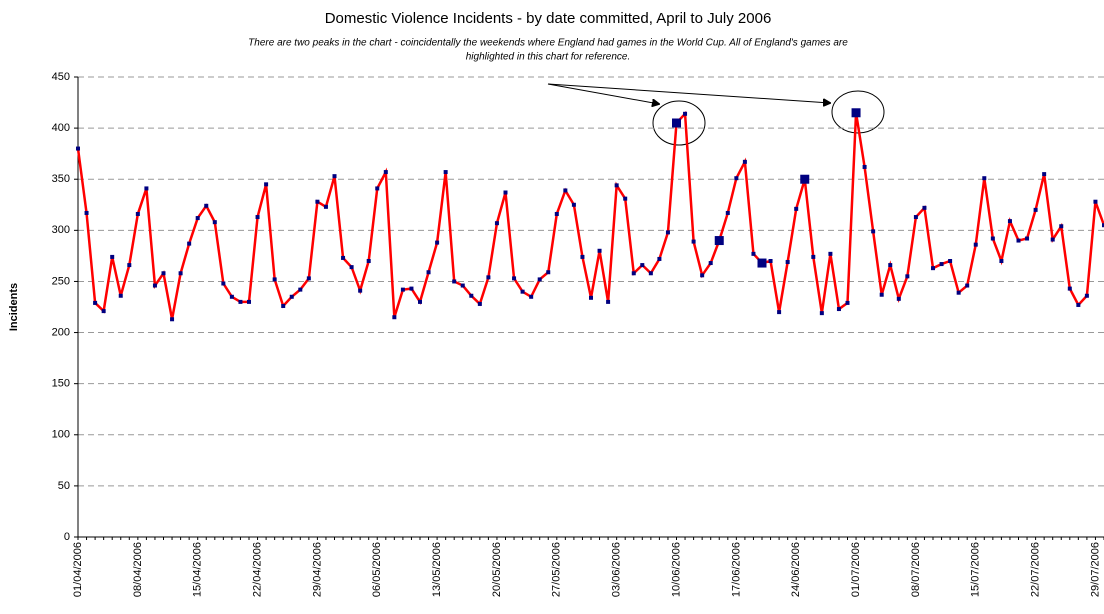 The image size is (1104, 614). What do you see at coordinates (78, 569) in the screenshot?
I see `x-tick-label: 01/04/2006` at bounding box center [78, 569].